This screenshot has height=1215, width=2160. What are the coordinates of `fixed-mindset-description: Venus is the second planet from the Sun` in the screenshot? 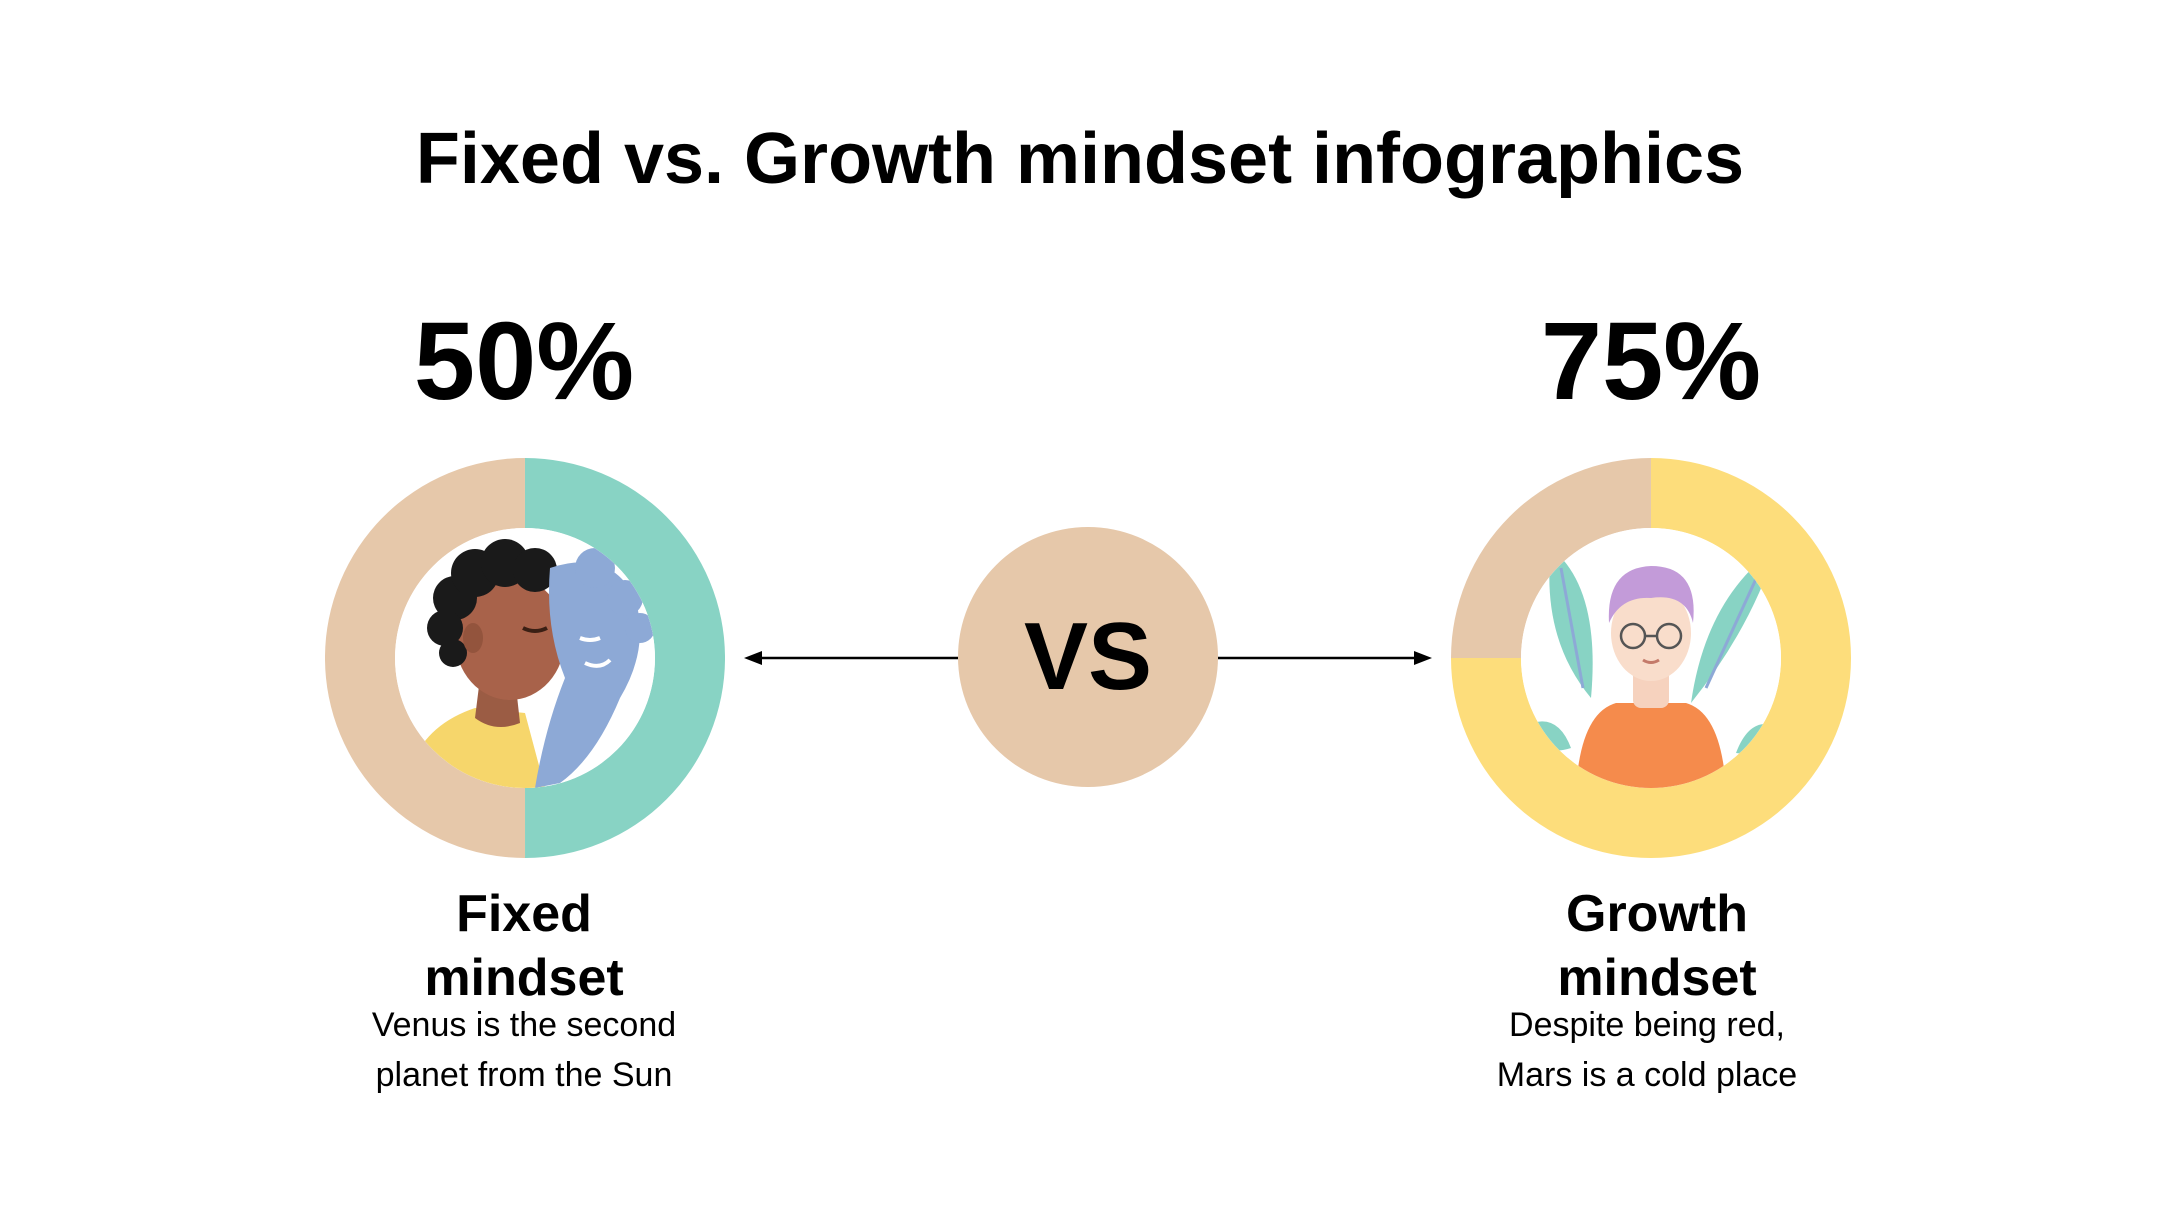 It's located at (524, 1050).